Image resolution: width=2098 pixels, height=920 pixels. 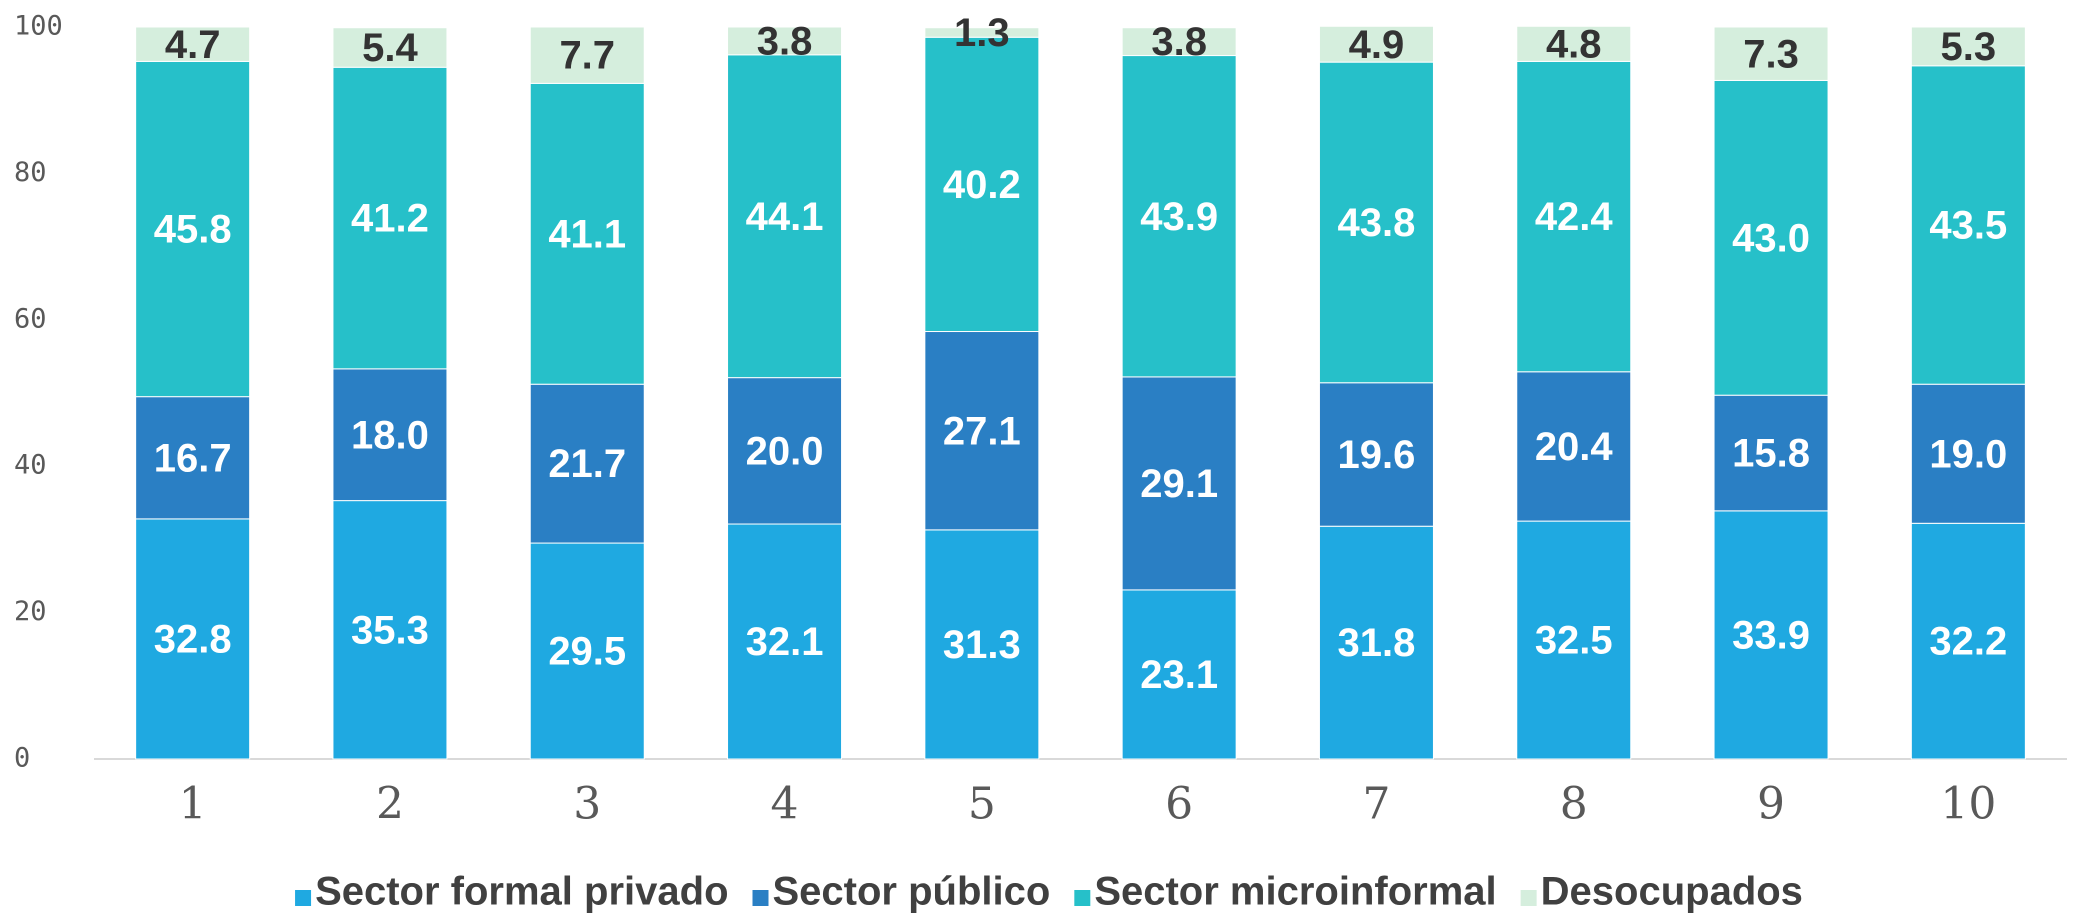 I want to click on y-tick-label: 80, so click(x=30, y=172).